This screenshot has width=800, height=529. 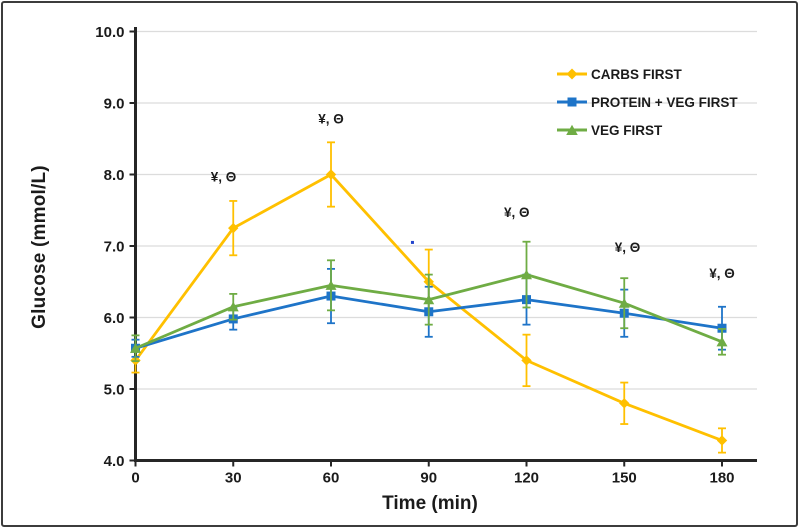 What do you see at coordinates (114, 175) in the screenshot?
I see `y-tick-label: 8.0` at bounding box center [114, 175].